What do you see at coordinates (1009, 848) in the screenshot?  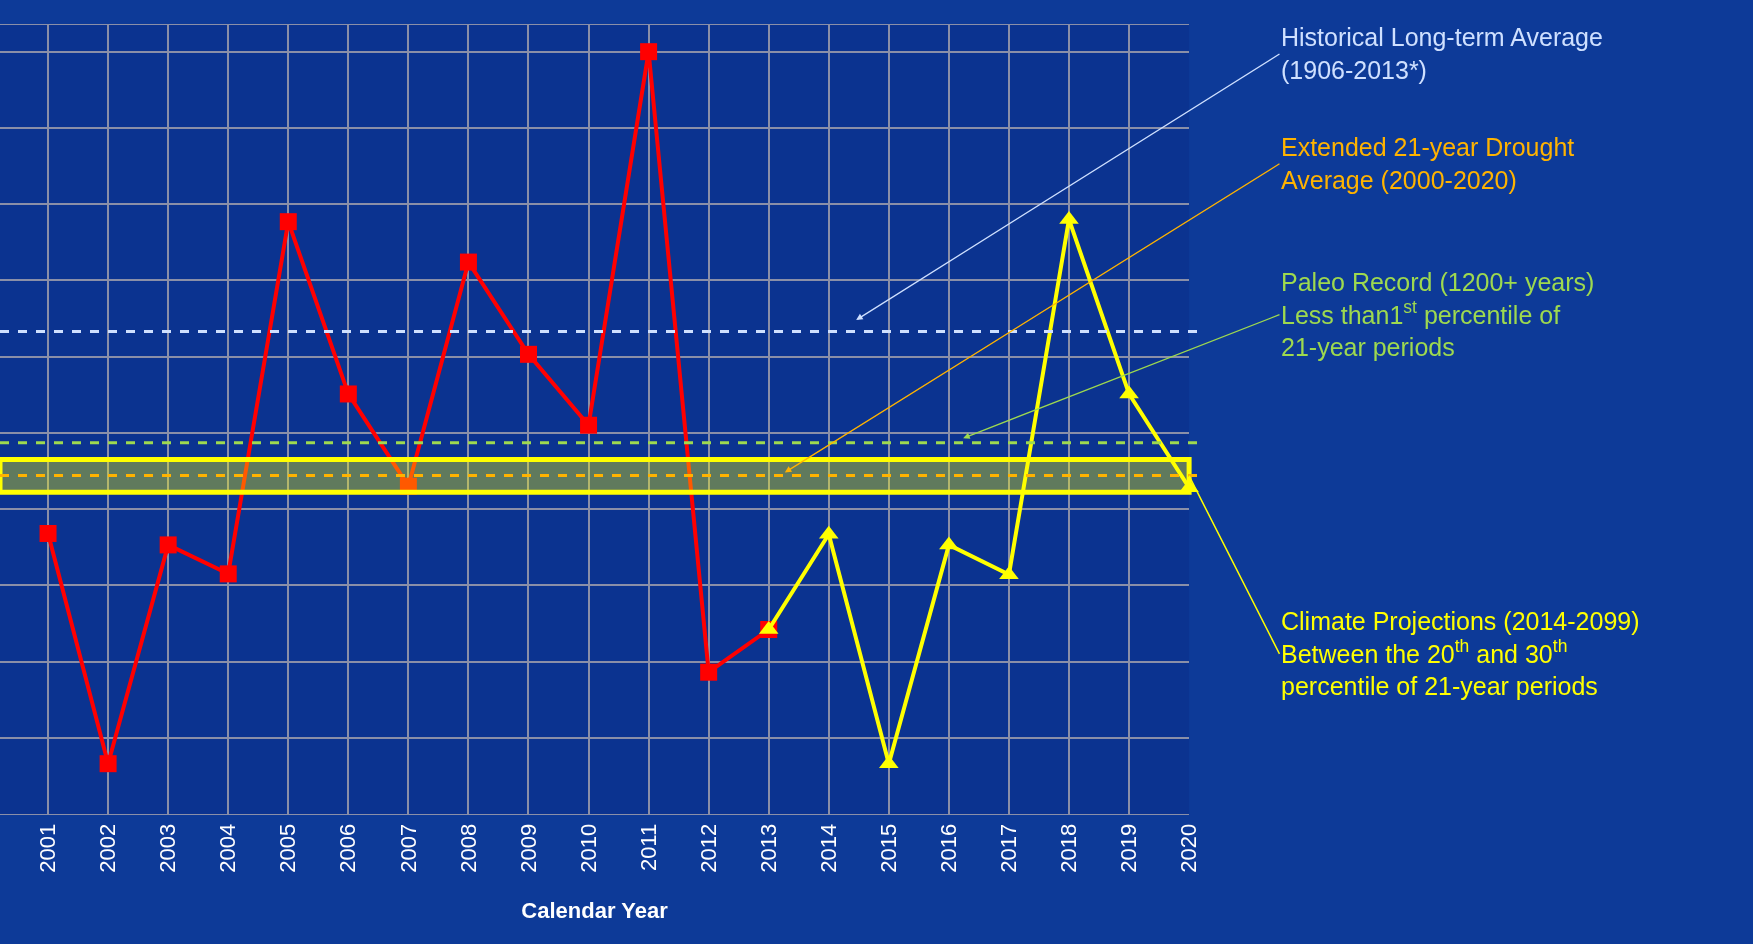 I see `x-tick-label: 2017` at bounding box center [1009, 848].